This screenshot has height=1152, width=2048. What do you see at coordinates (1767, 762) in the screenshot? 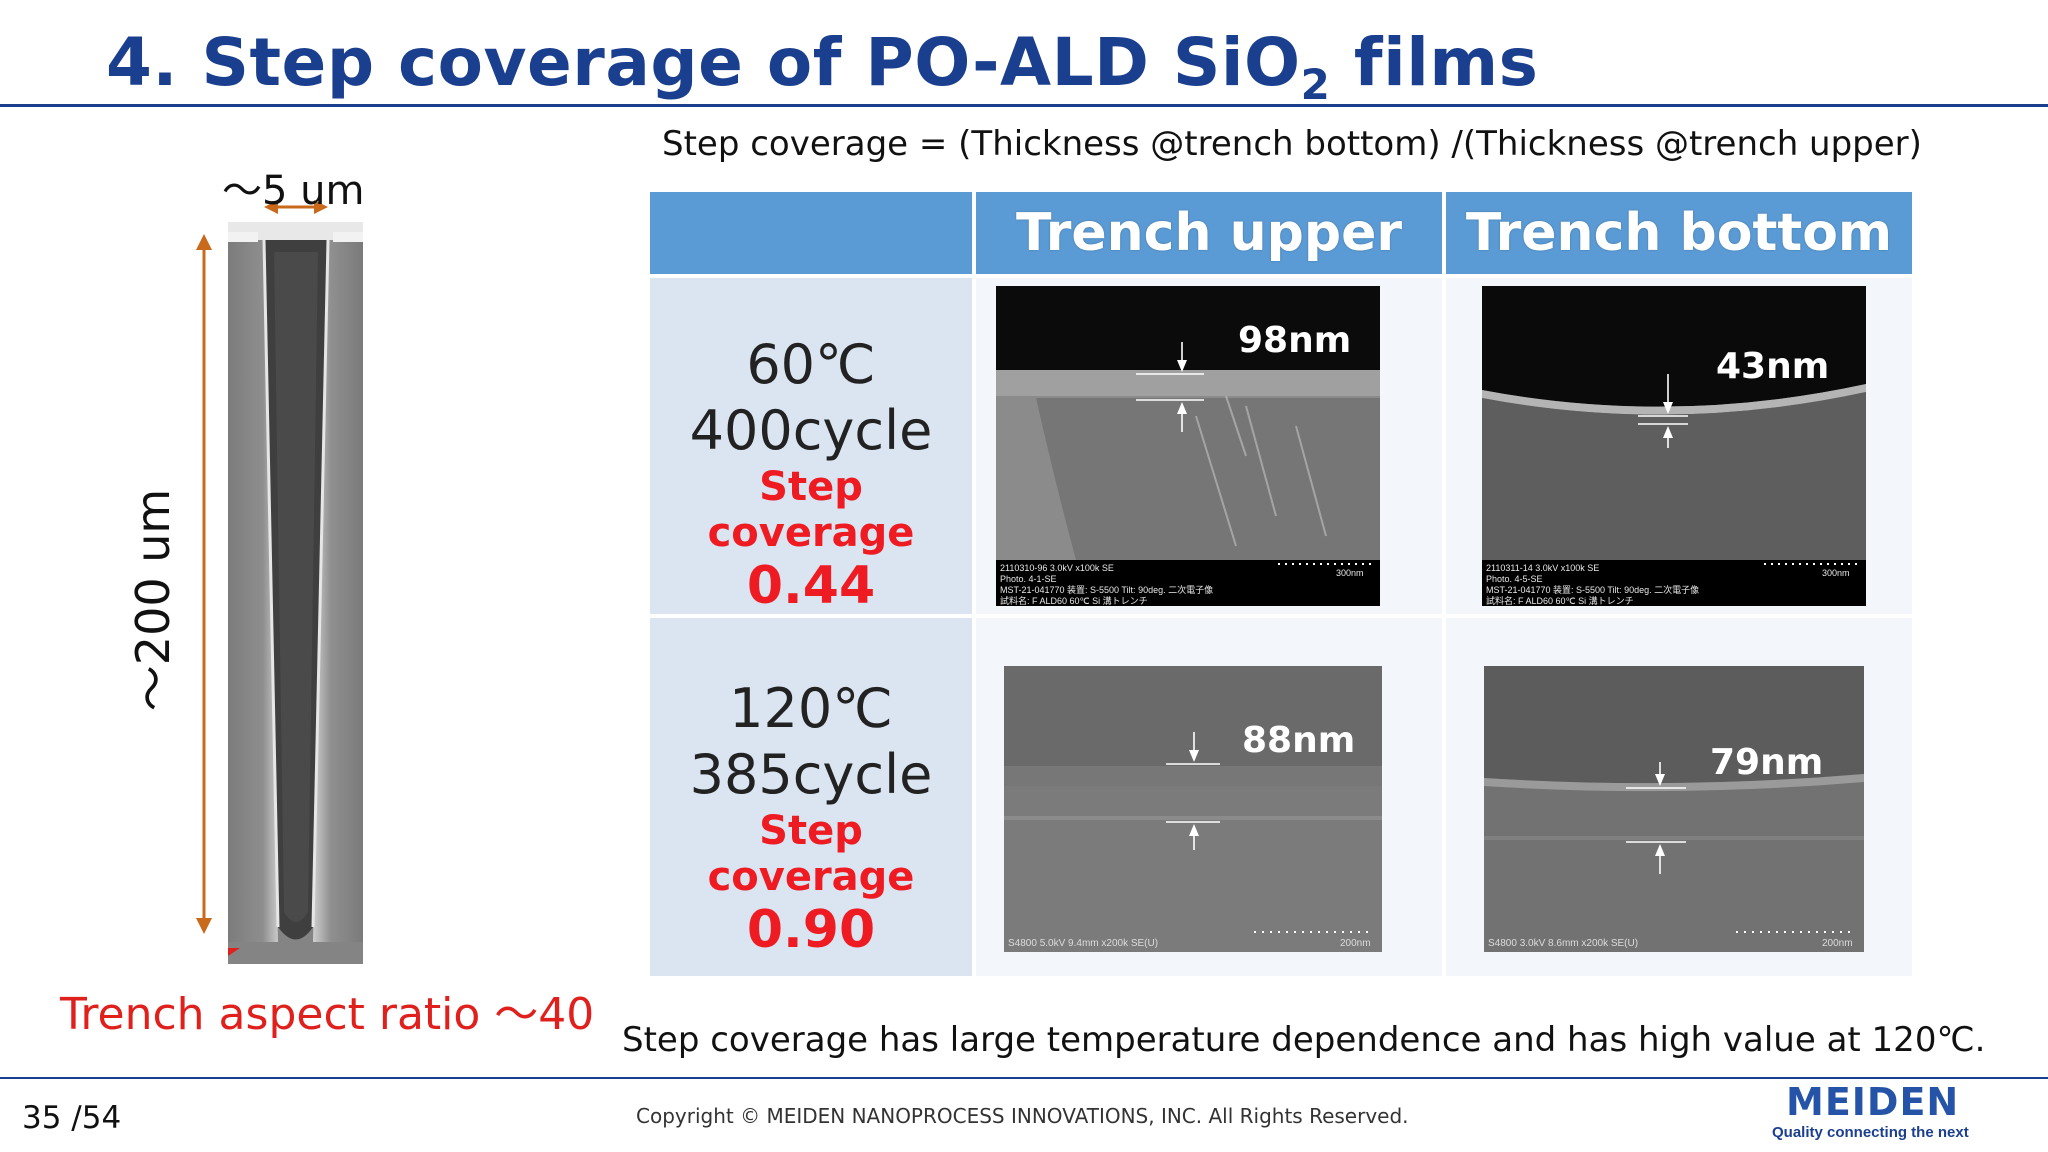
I see `thickness-label: 79nm` at bounding box center [1767, 762].